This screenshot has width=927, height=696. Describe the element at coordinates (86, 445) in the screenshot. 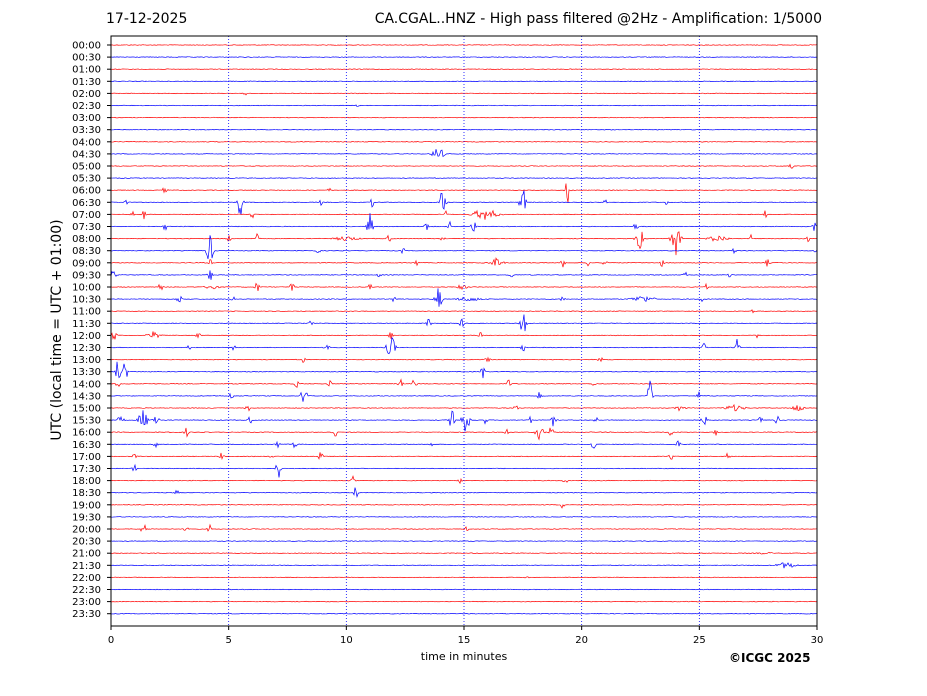

I see `y-tick-label: 16:30` at that location.